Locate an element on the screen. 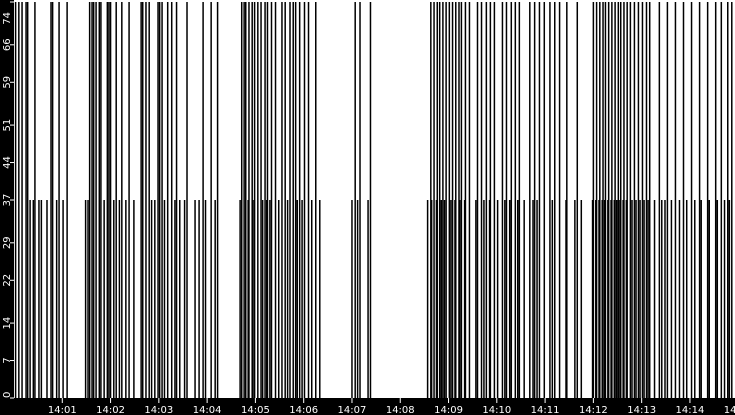 This screenshot has width=735, height=415. x-tick-label: 14:10 is located at coordinates (496, 410).